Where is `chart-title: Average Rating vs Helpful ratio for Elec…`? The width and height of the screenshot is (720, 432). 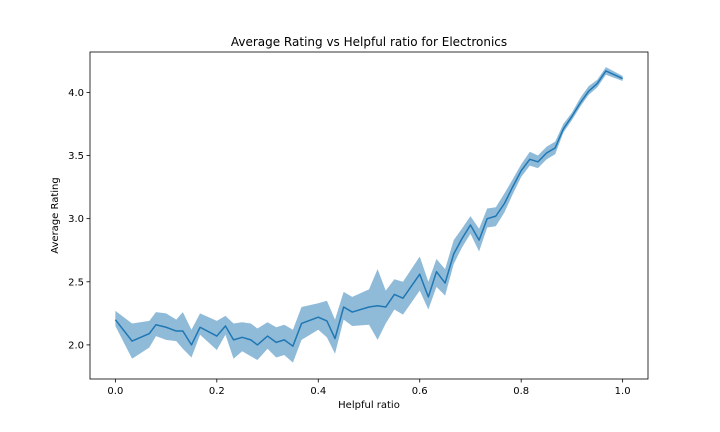 chart-title: Average Rating vs Helpful ratio for Elec… is located at coordinates (369, 42).